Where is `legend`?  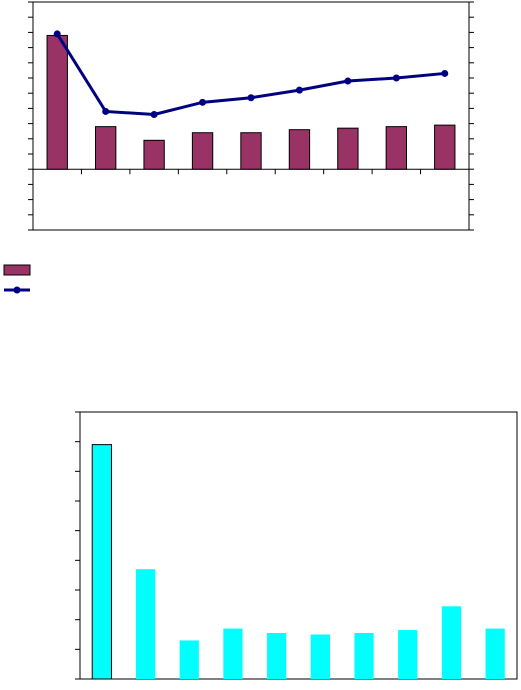 legend is located at coordinates (17, 279).